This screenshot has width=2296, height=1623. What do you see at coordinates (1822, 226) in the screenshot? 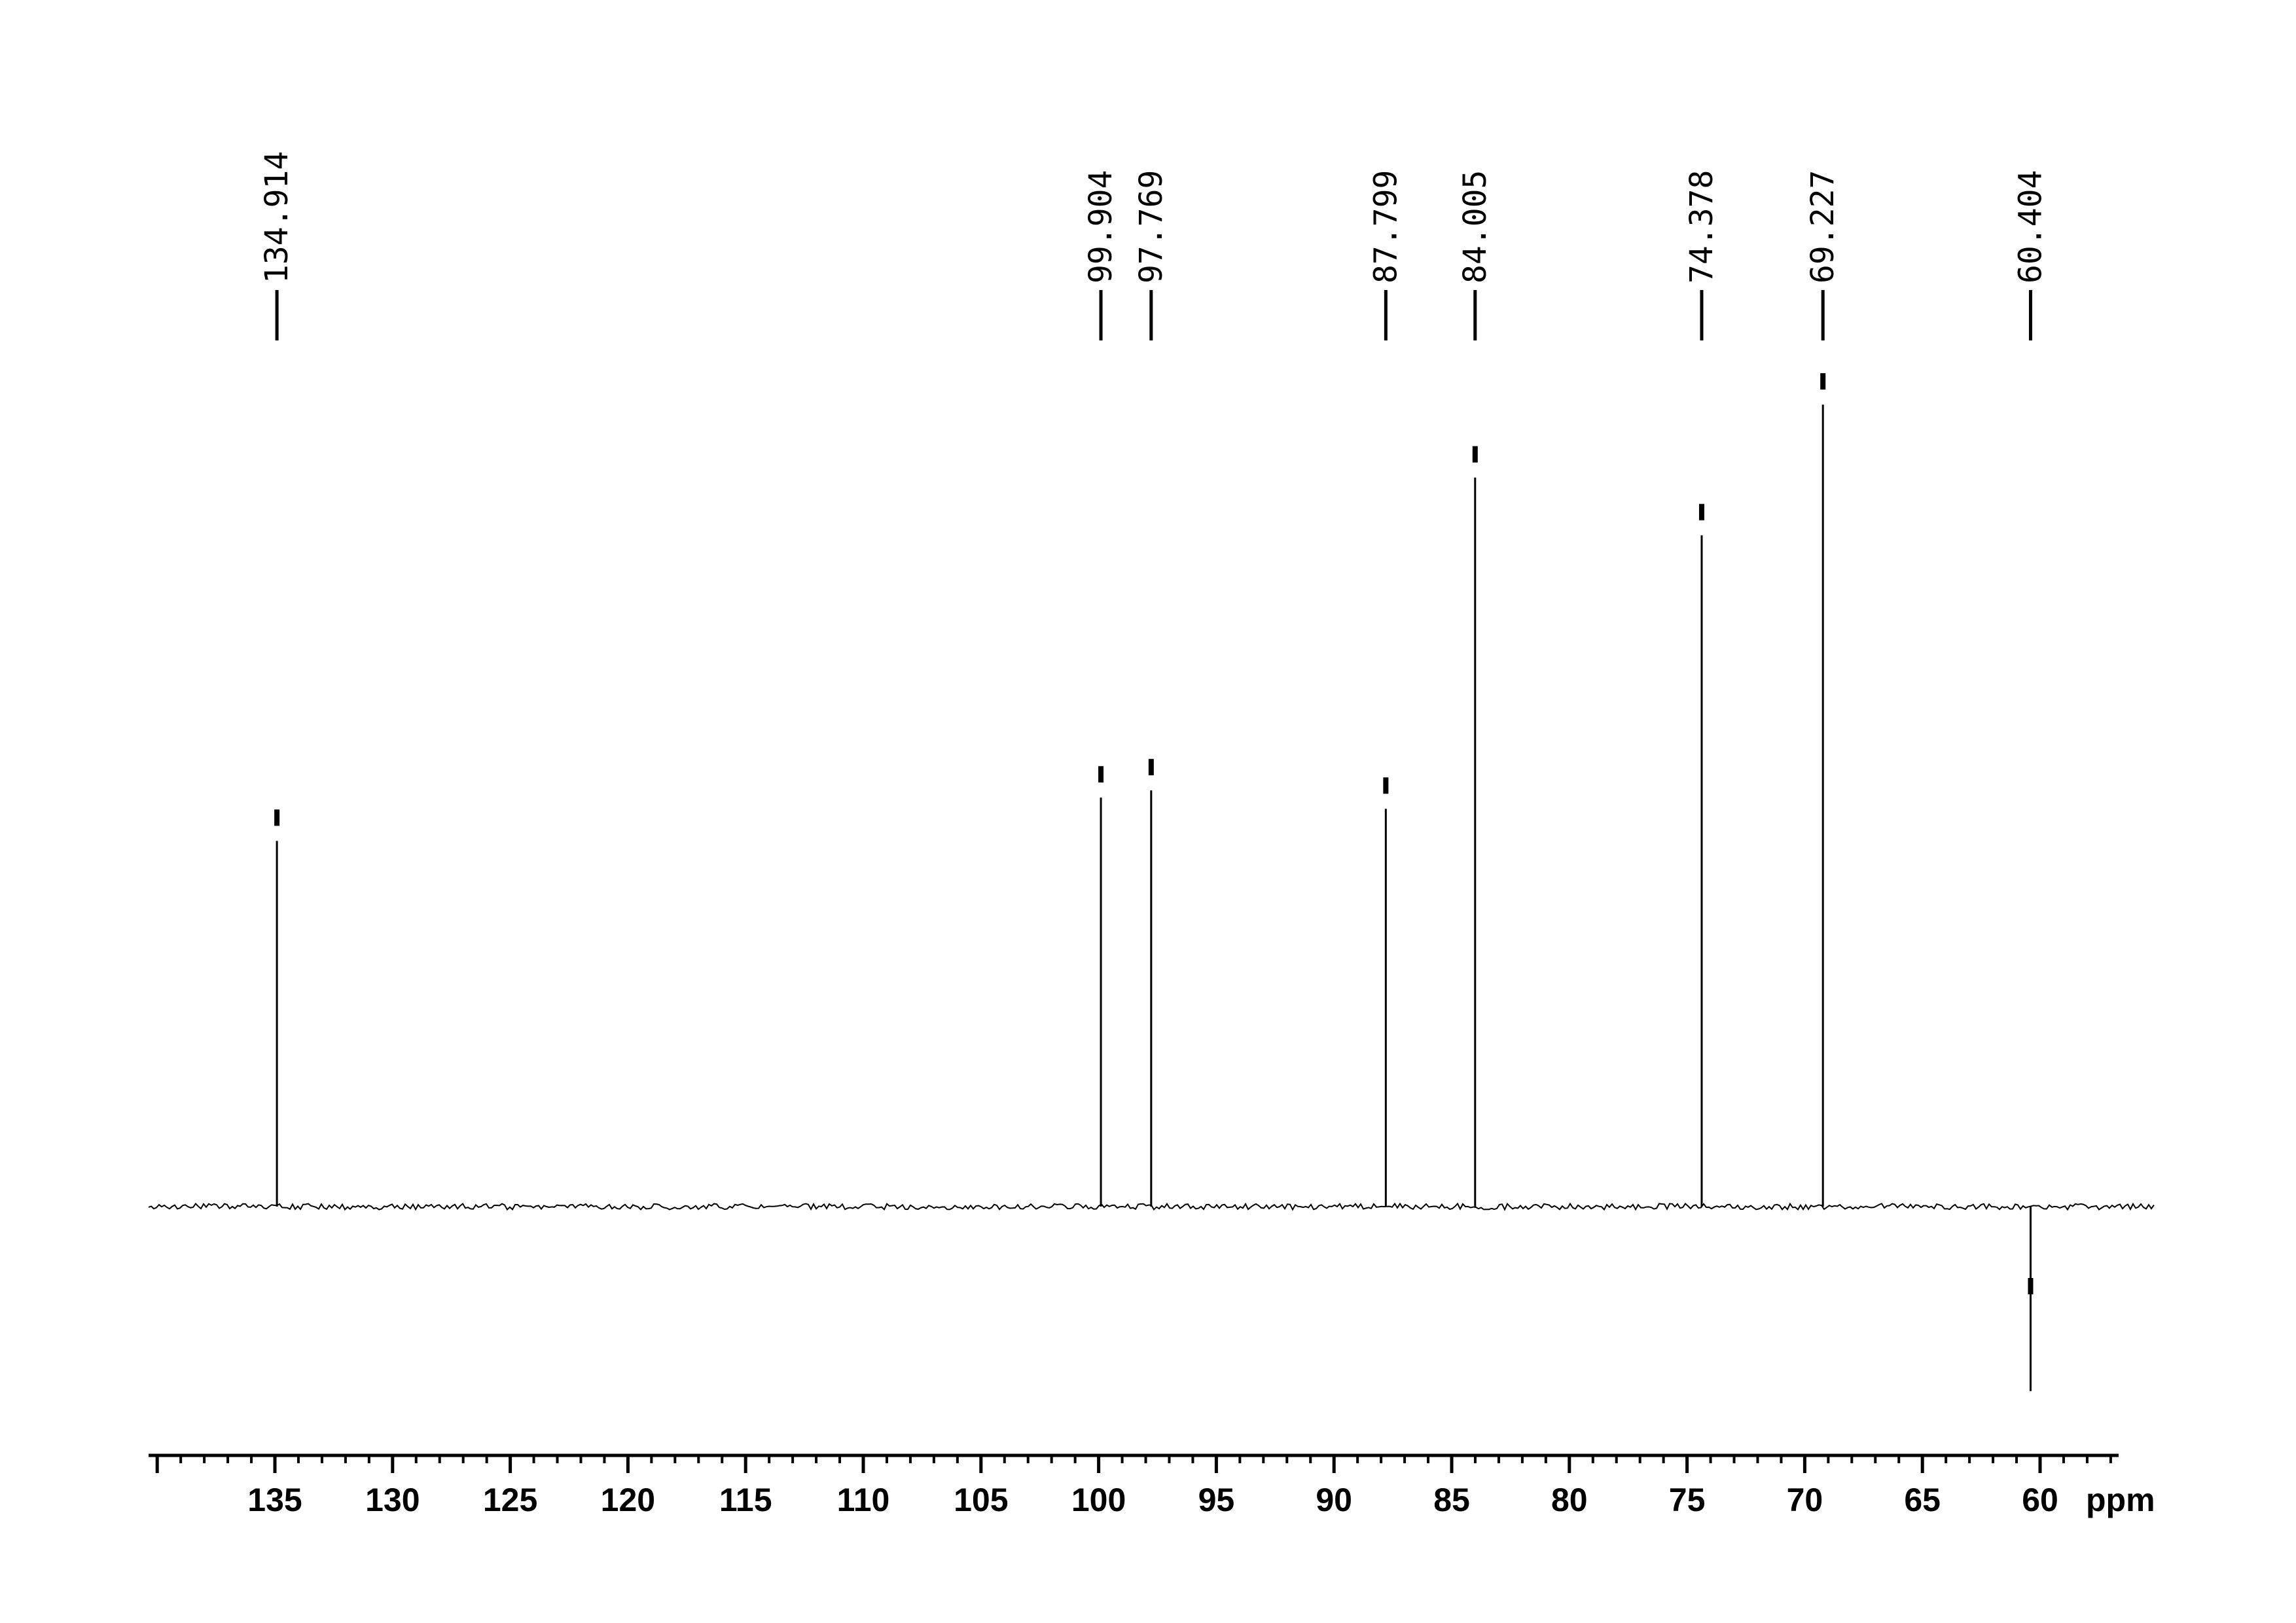
I see `peak-label: 69.227` at bounding box center [1822, 226].